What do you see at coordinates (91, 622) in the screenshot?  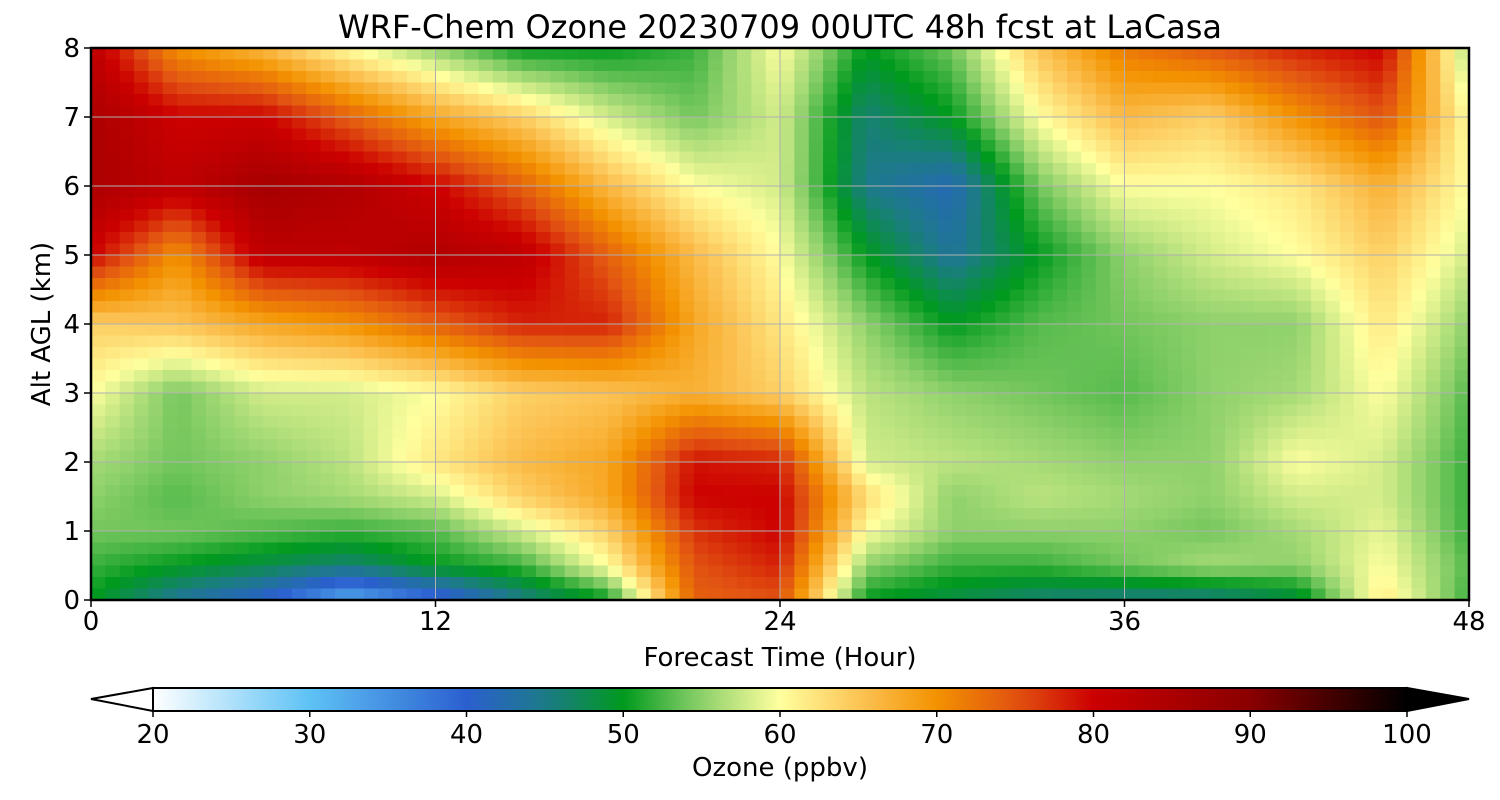 I see `x-tick-label: 0` at bounding box center [91, 622].